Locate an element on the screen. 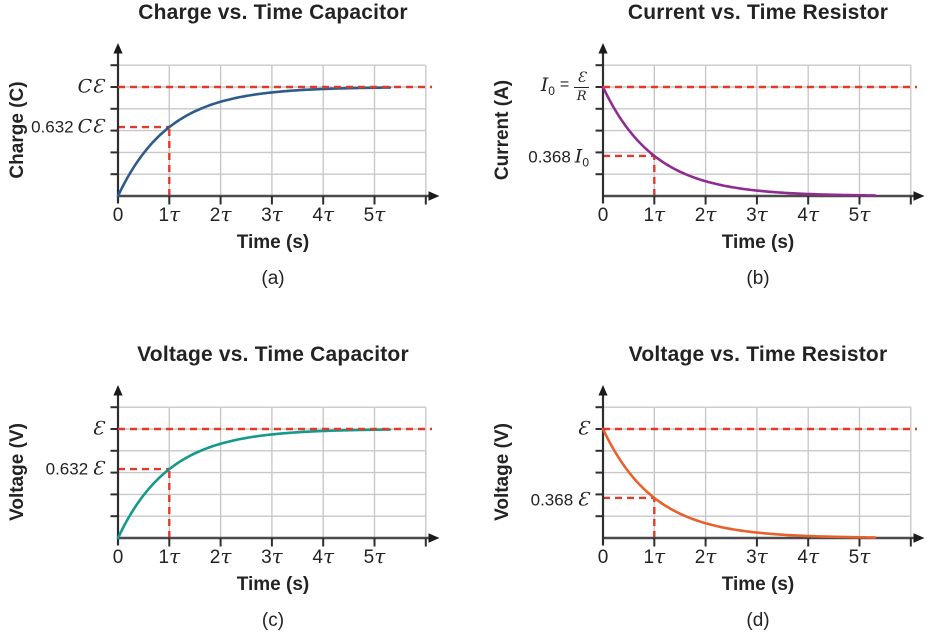 This screenshot has width=929, height=642. panel-caption: (c) is located at coordinates (273, 620).